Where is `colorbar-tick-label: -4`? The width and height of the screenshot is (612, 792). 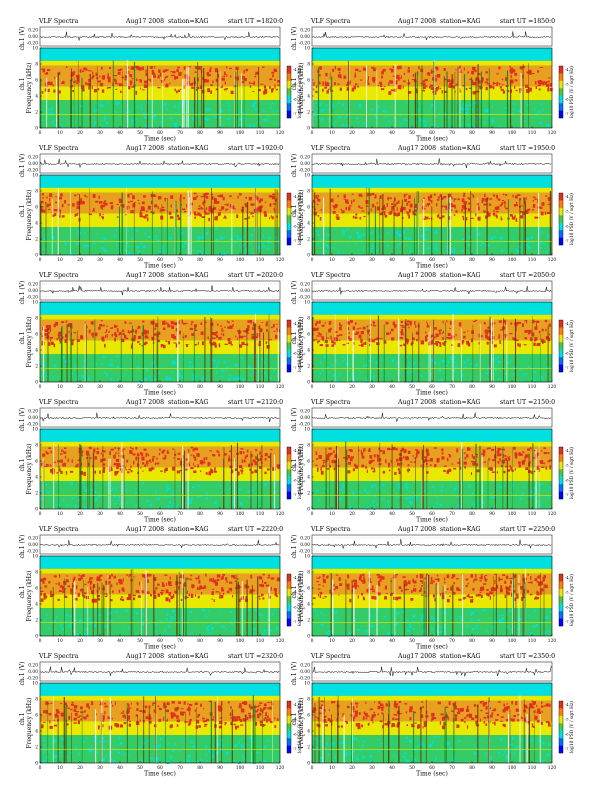 colorbar-tick-label: -4 is located at coordinates (567, 70).